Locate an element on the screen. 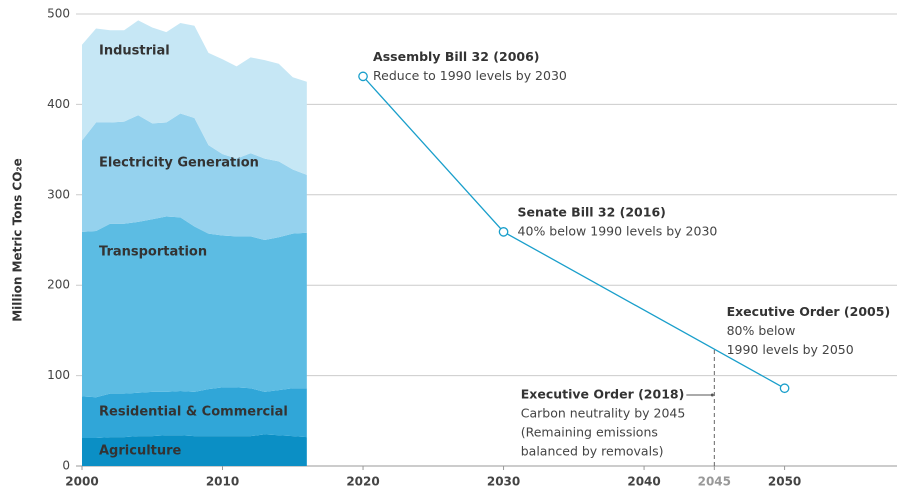 The width and height of the screenshot is (897, 496). series-label: Electricity Generation is located at coordinates (179, 163).